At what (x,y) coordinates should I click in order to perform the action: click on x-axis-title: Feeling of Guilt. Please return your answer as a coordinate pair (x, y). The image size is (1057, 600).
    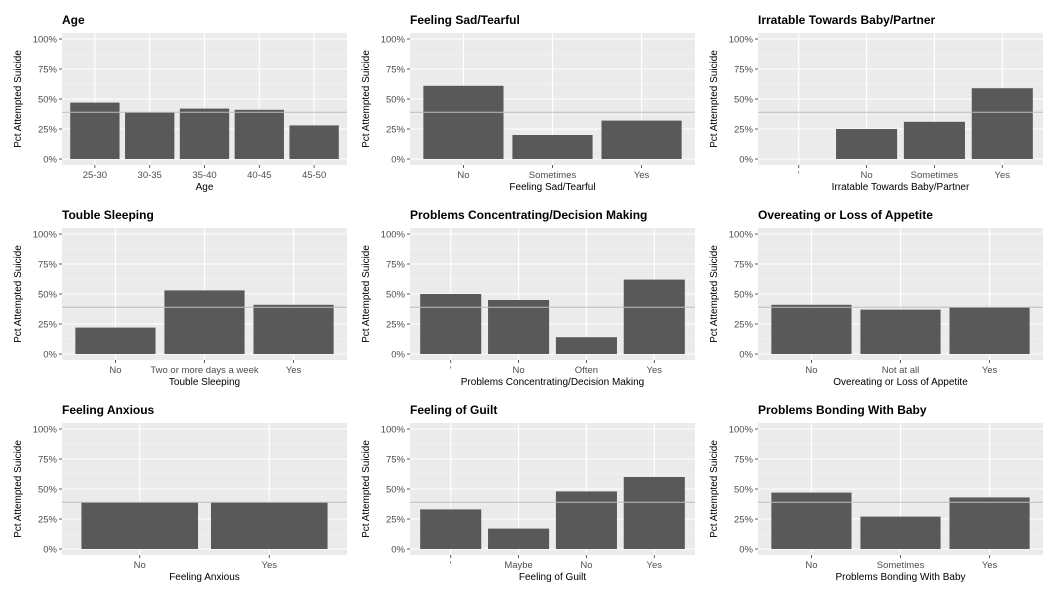
    Looking at the image, I should click on (552, 577).